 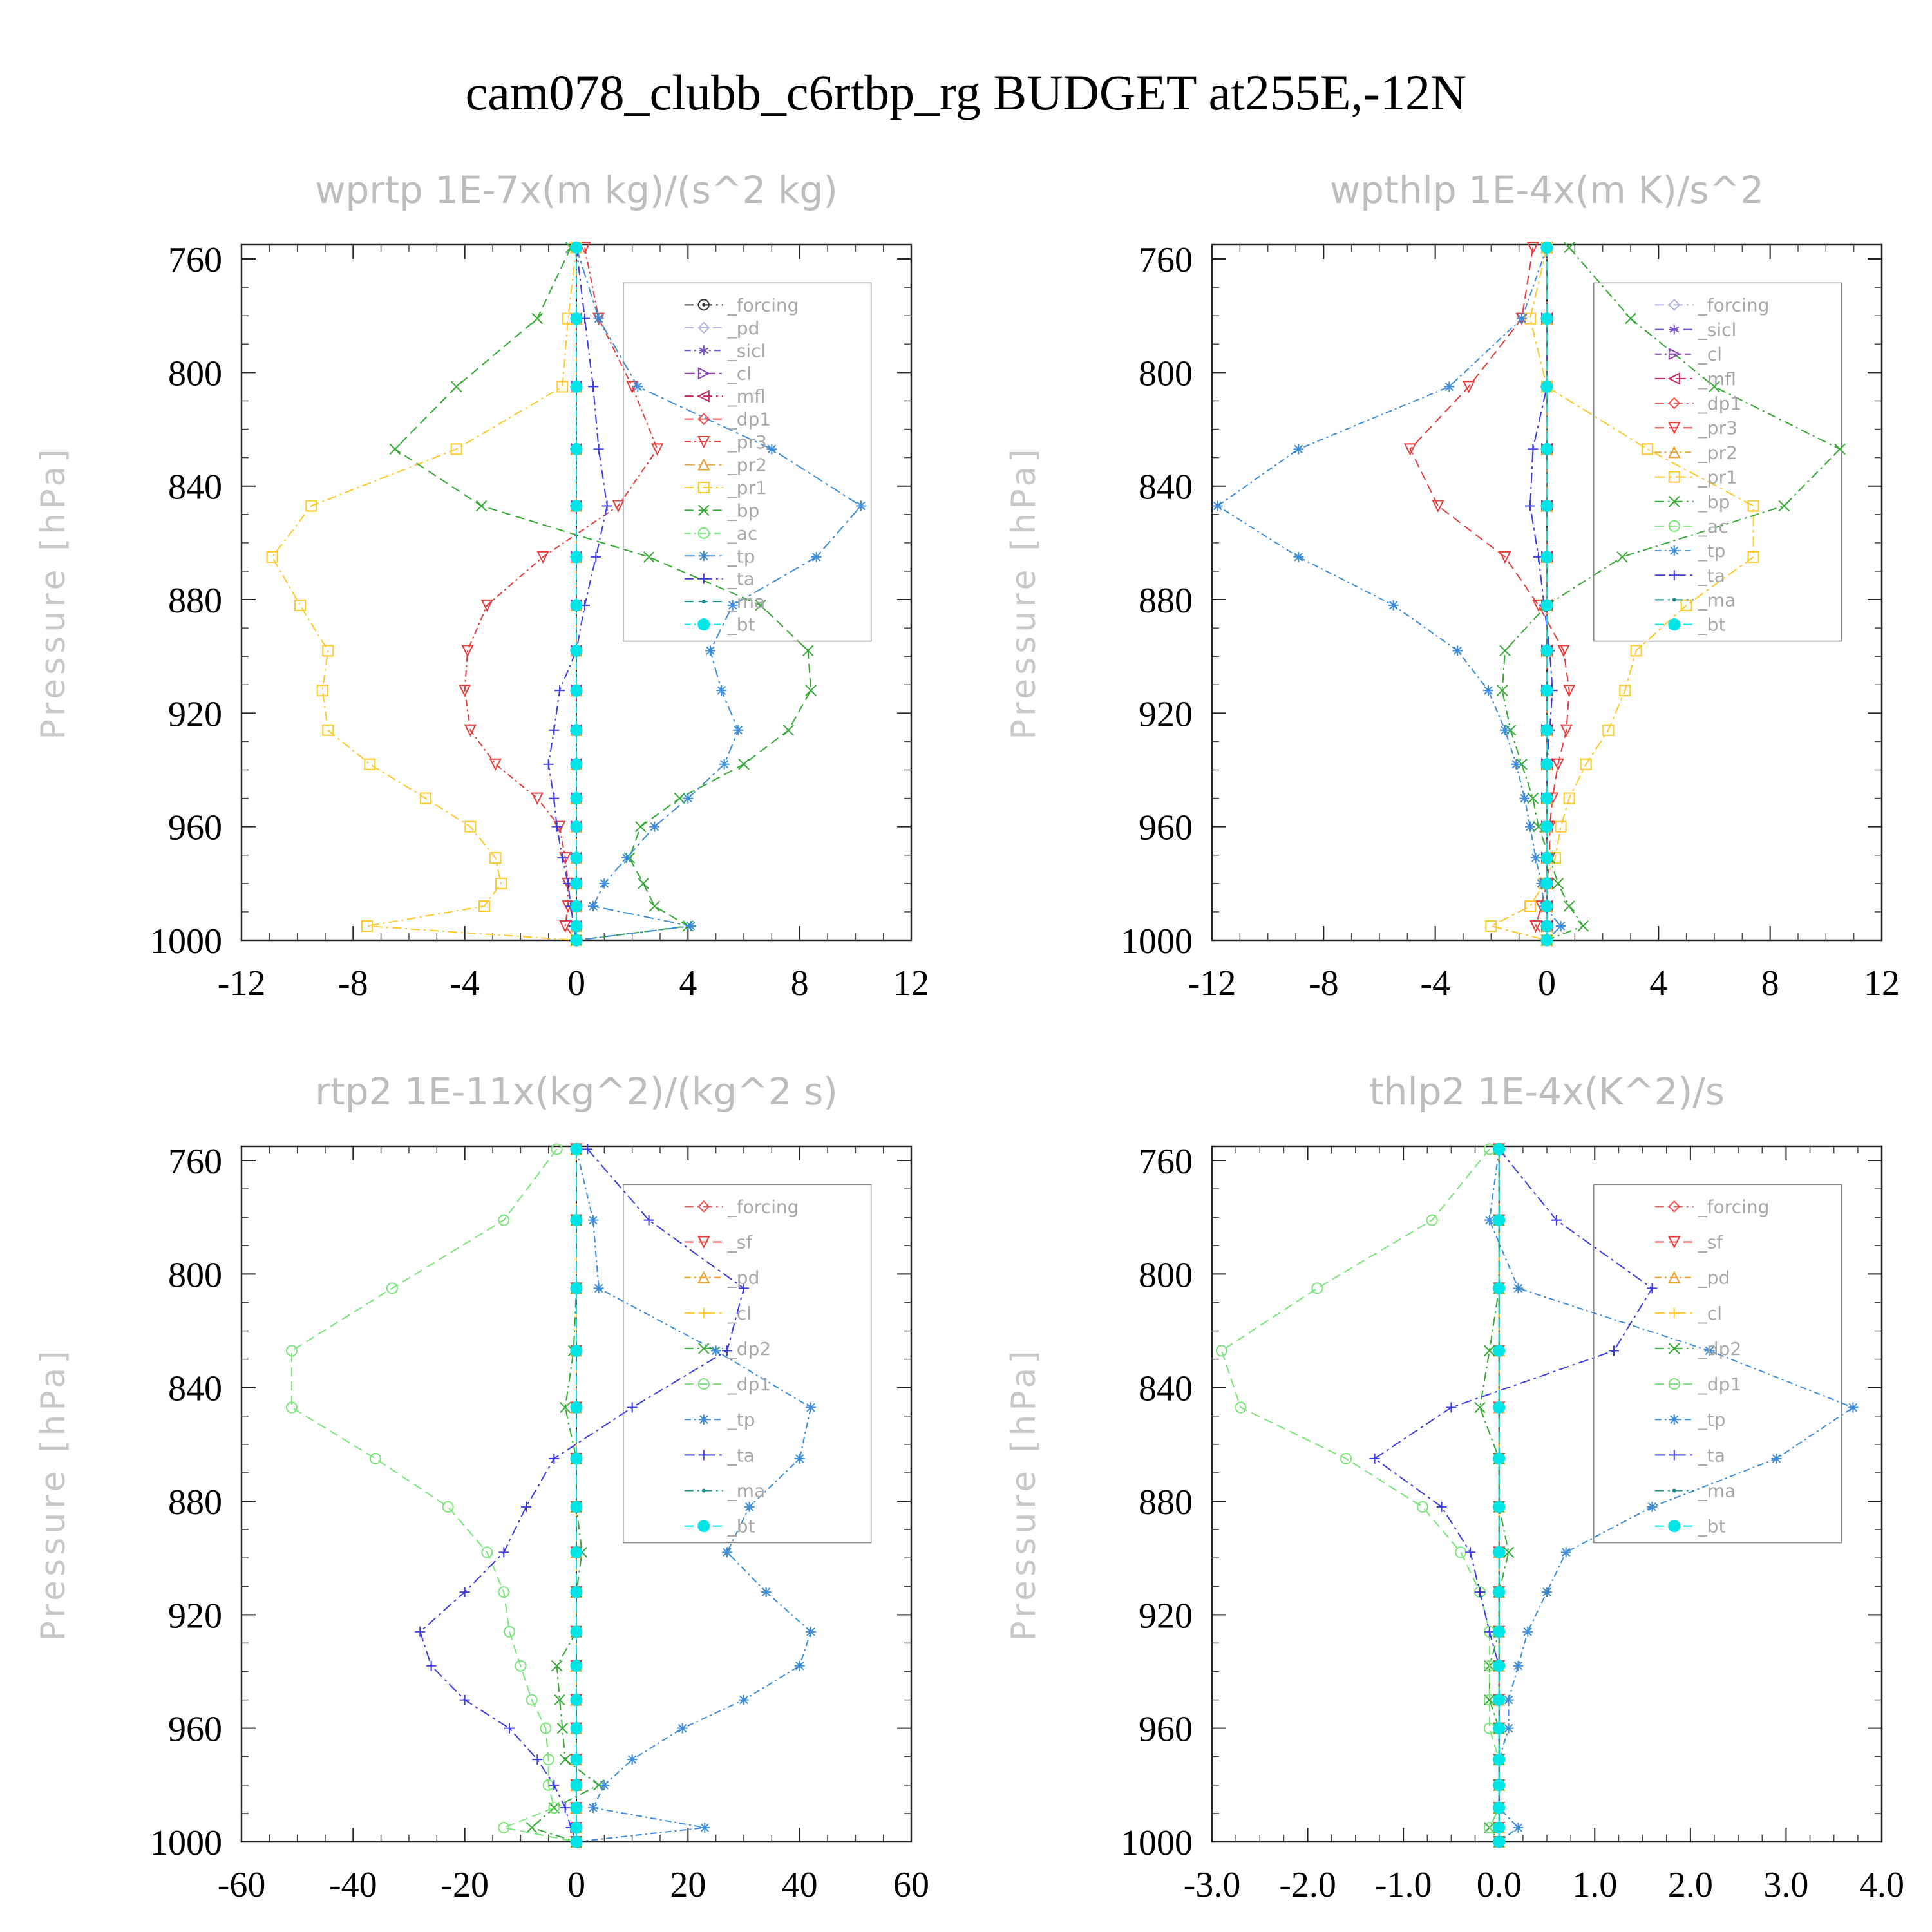 What do you see at coordinates (1690, 551) in the screenshot?
I see `legend-entry: _tp` at bounding box center [1690, 551].